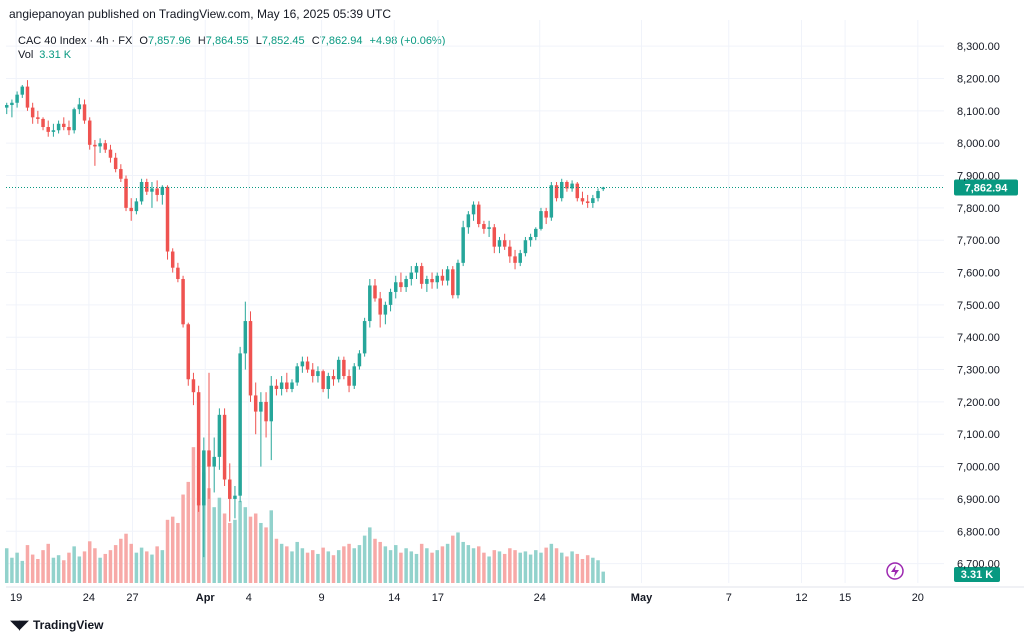 This screenshot has width=1024, height=642. Describe the element at coordinates (845, 598) in the screenshot. I see `x-tick-label: 15` at that location.